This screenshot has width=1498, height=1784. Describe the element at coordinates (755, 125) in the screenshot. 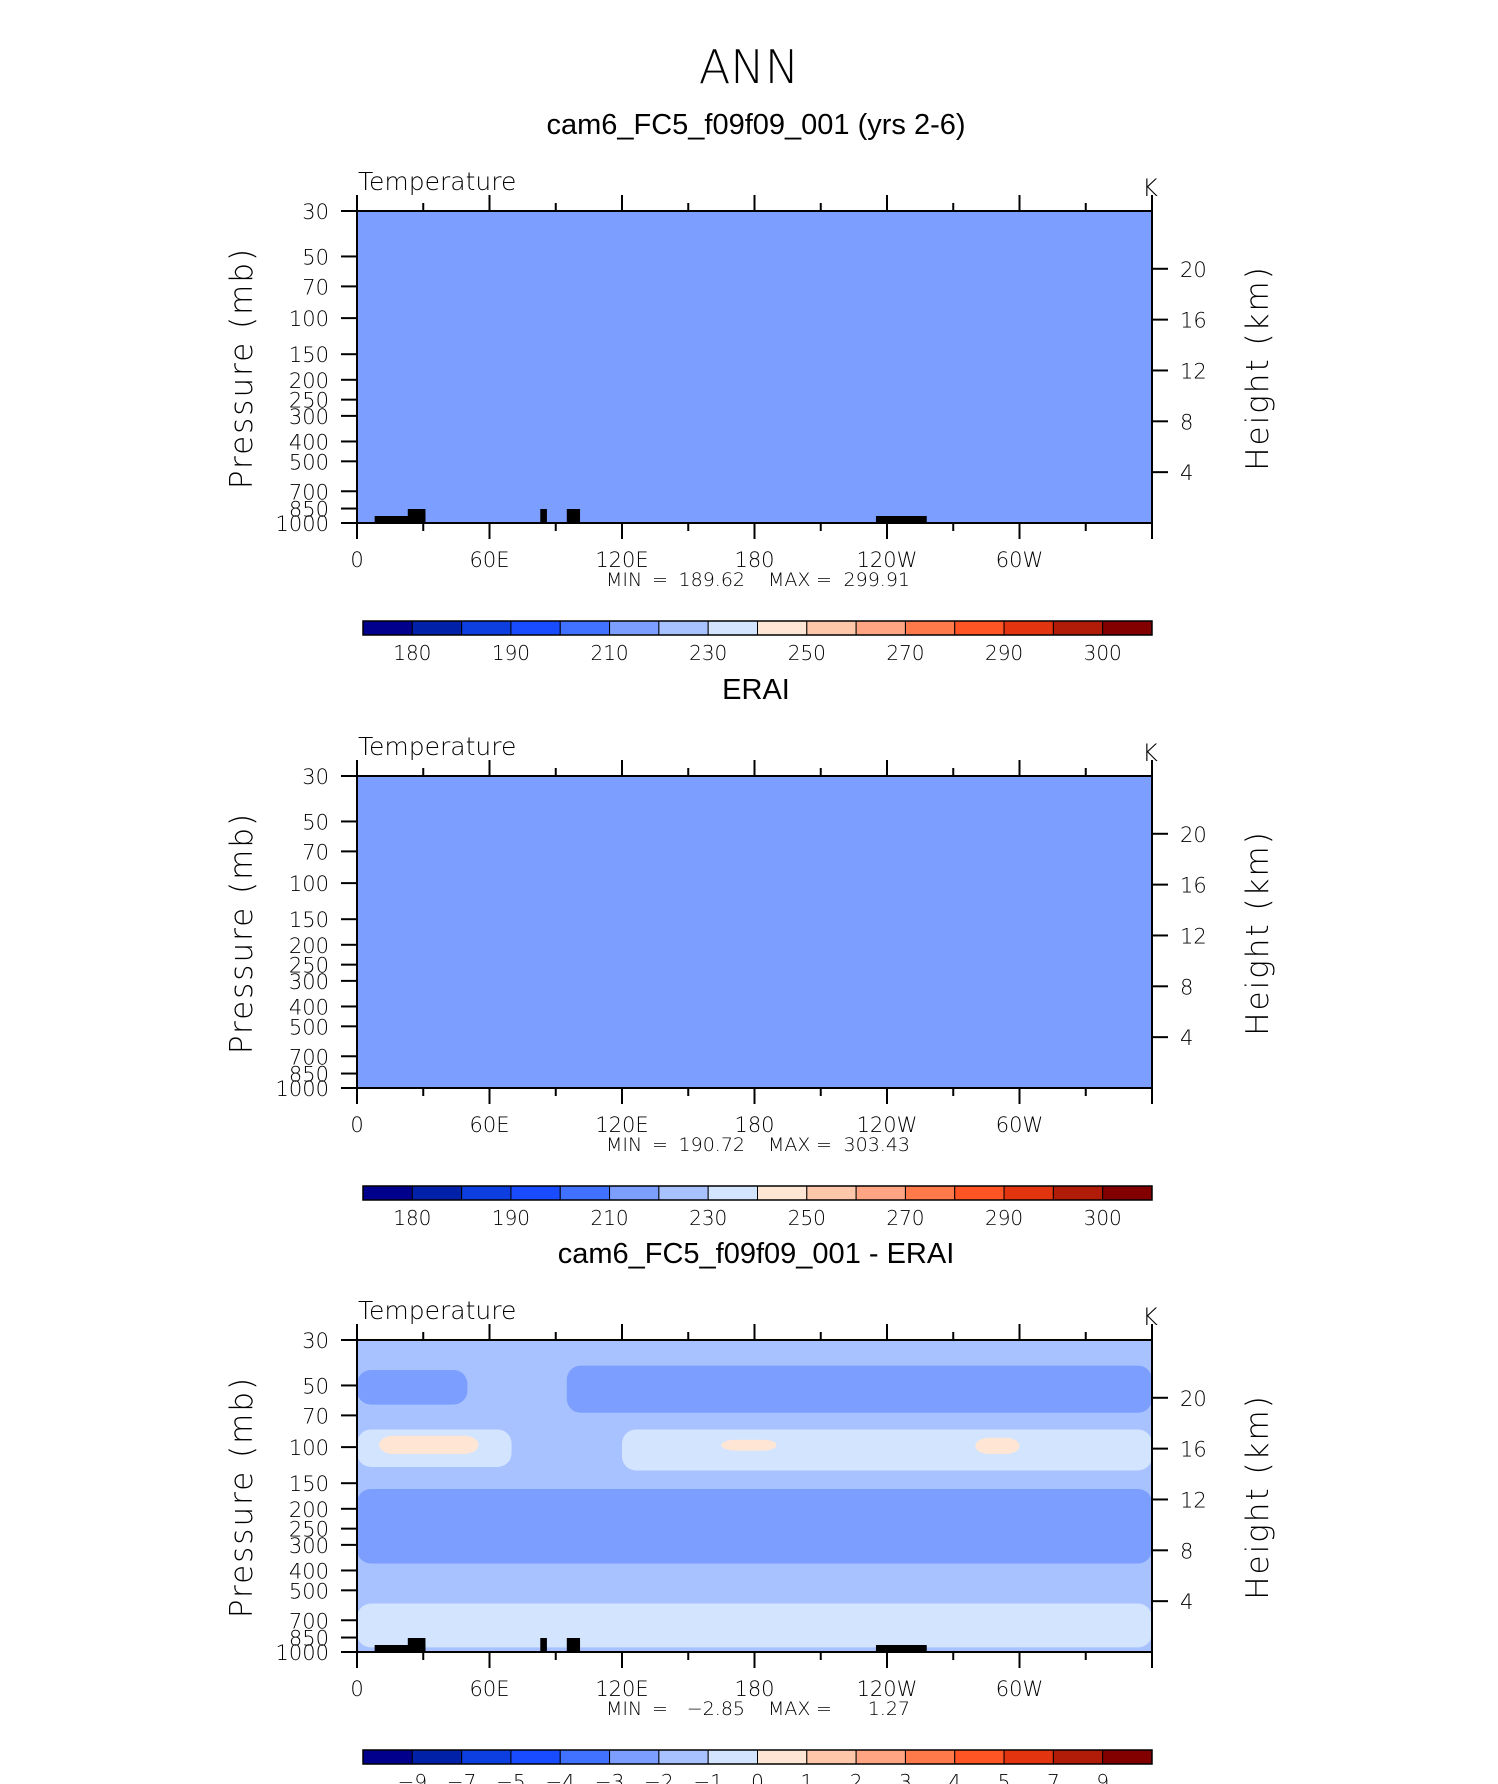

I see `panel-title: cam6_FC5_f09f09_001 (yrs 2-6)` at that location.